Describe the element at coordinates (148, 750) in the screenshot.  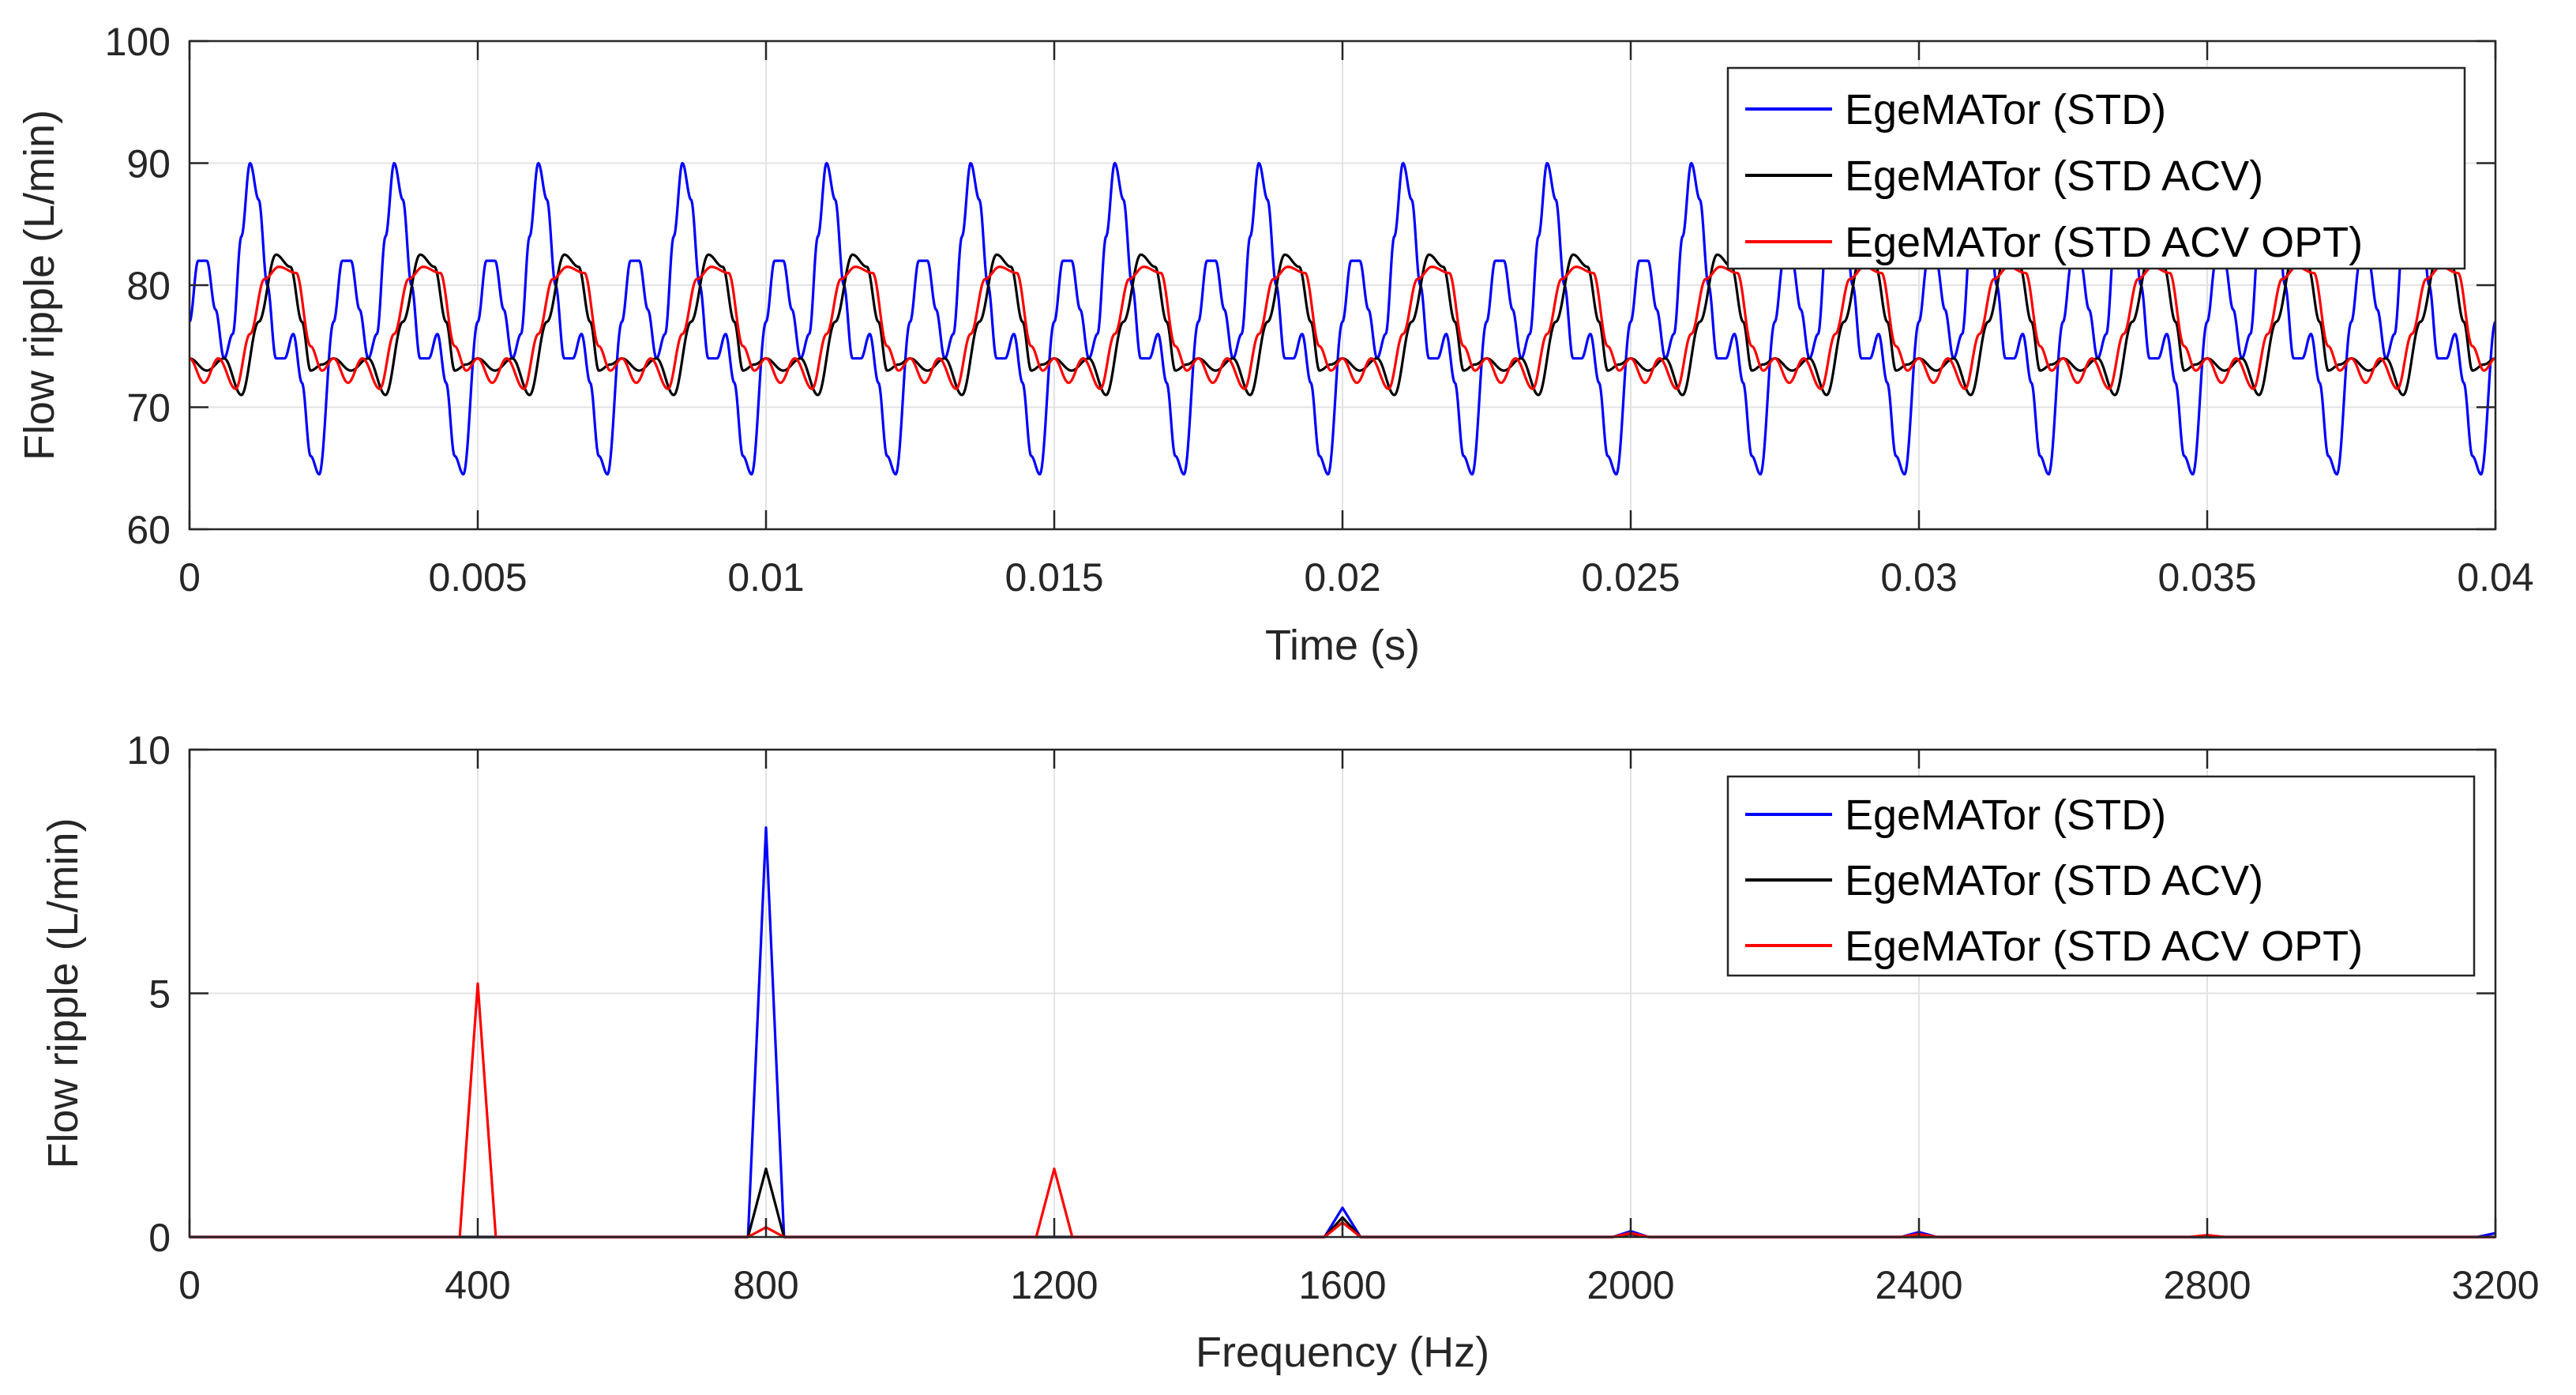
I see `y-tick-label: 10` at that location.